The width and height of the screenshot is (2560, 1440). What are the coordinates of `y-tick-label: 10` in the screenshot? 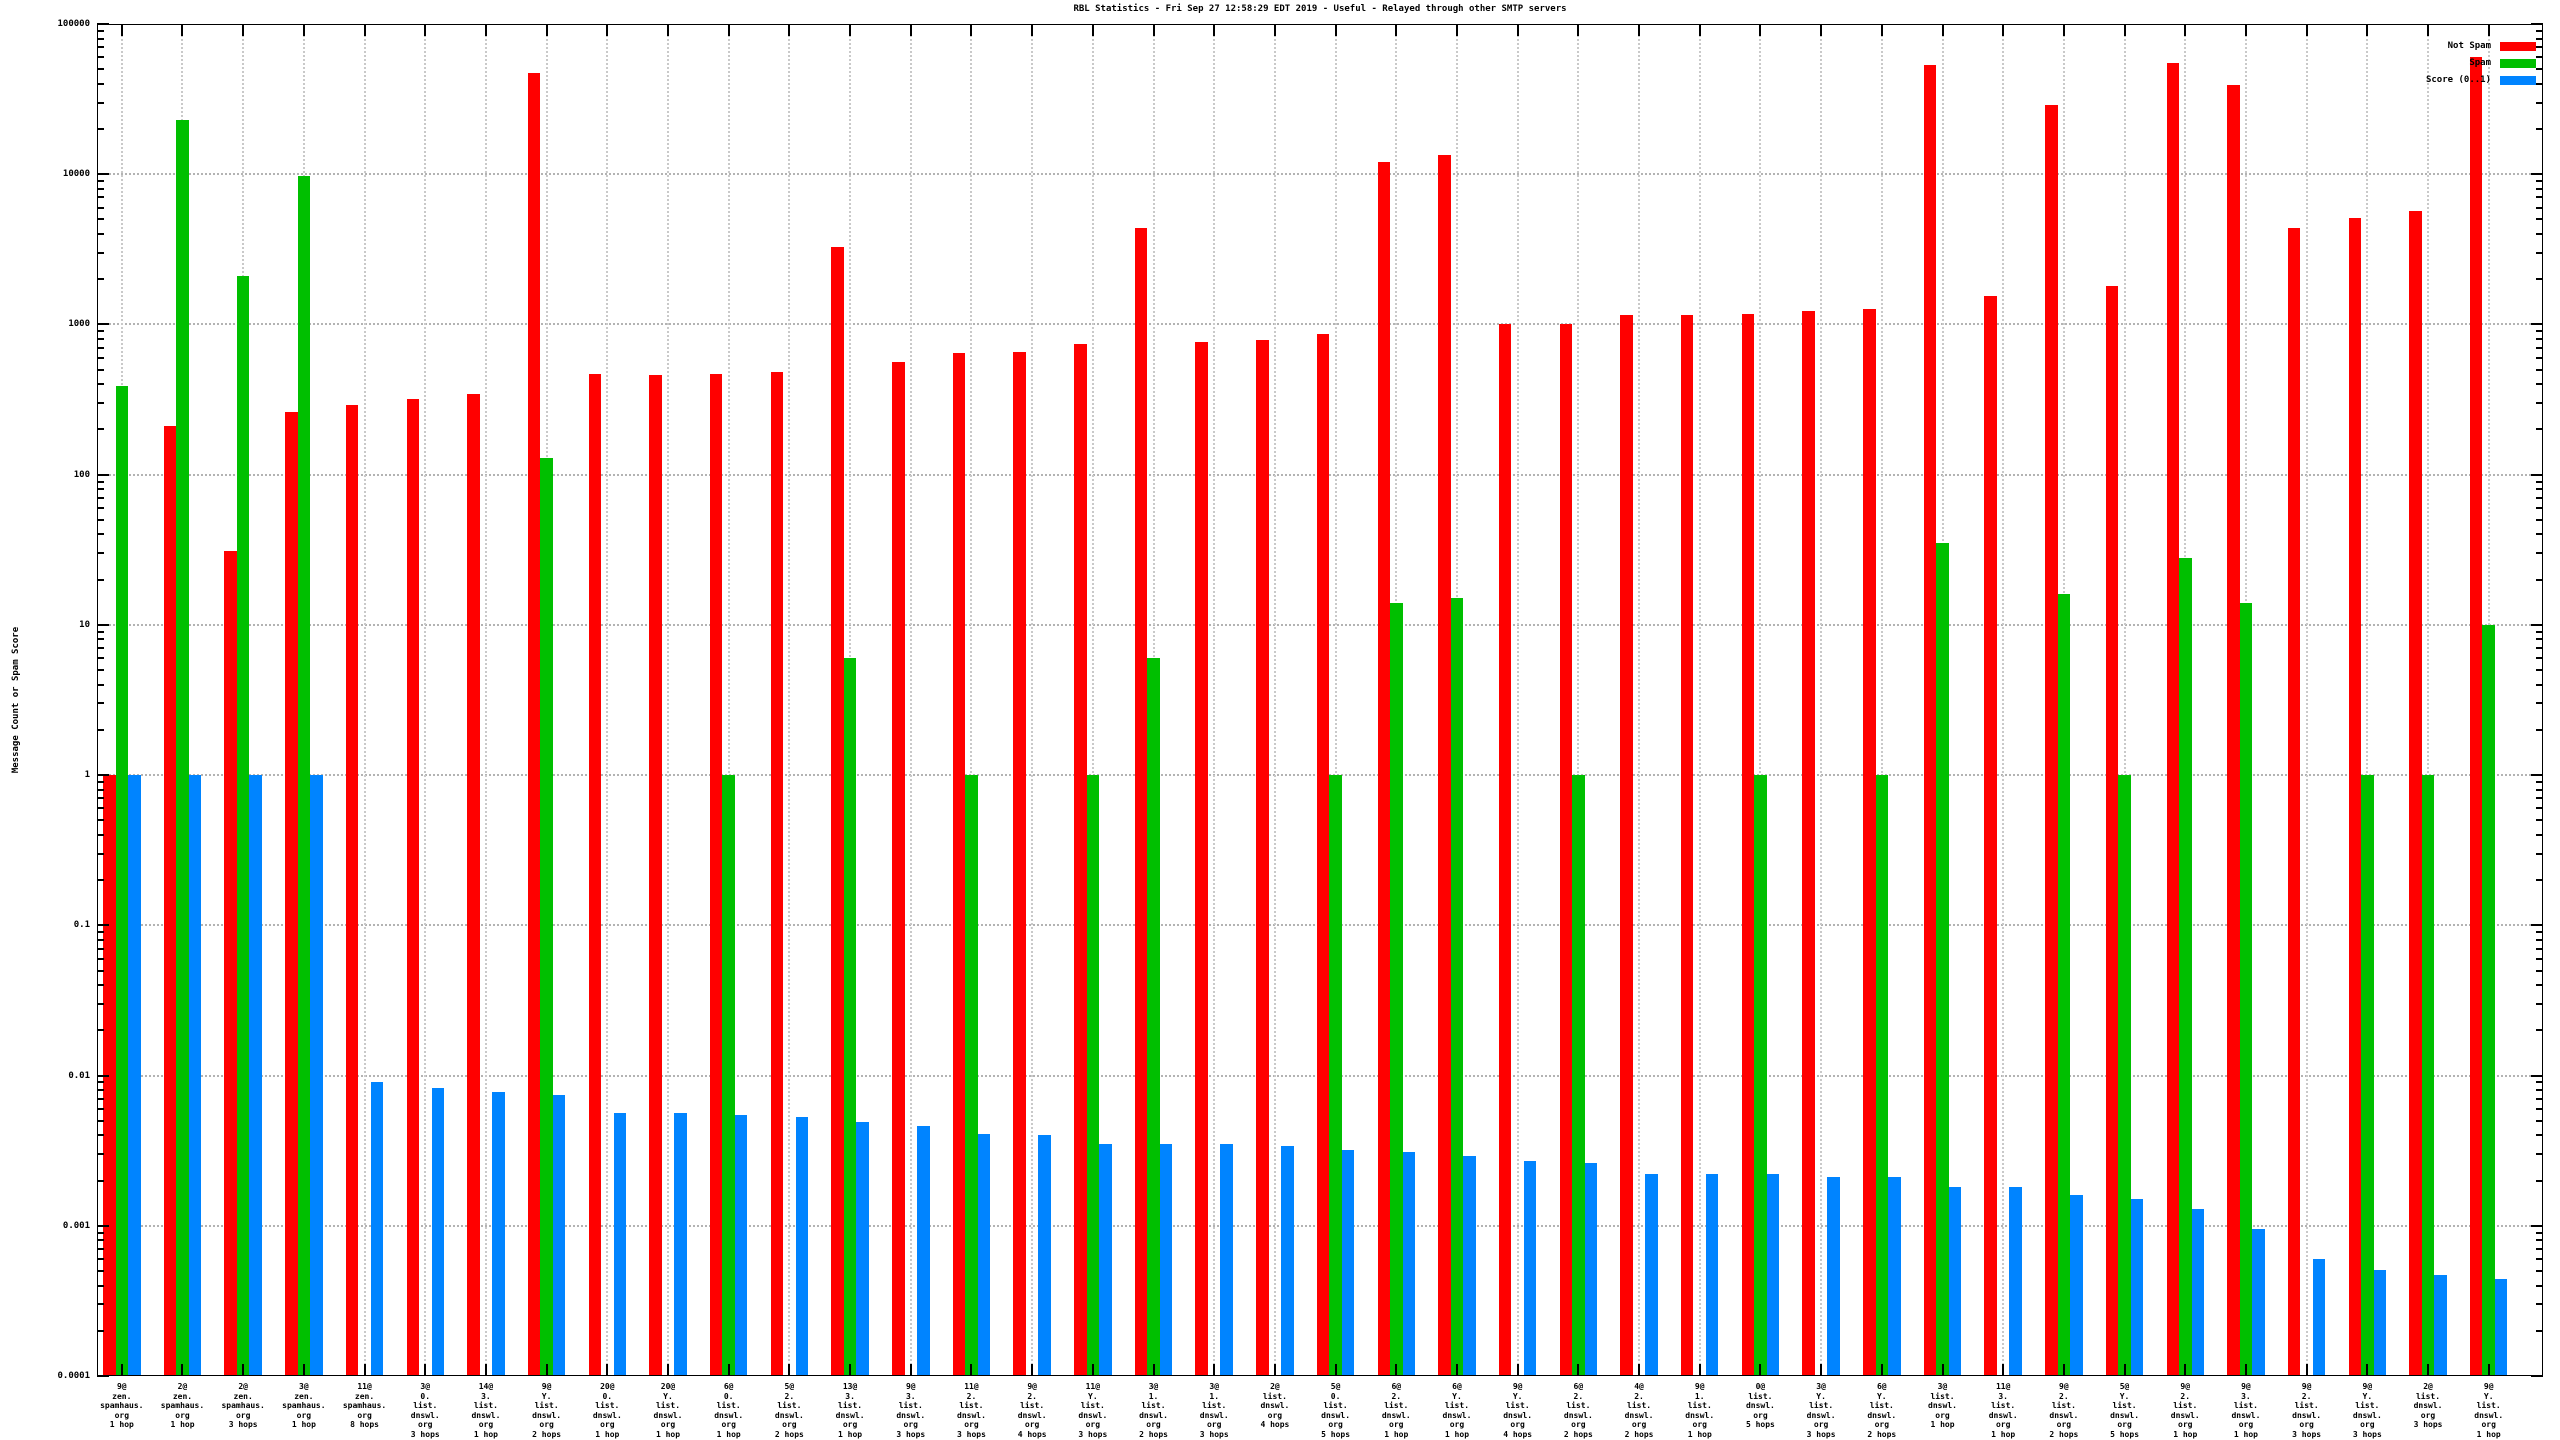 It's located at (84, 624).